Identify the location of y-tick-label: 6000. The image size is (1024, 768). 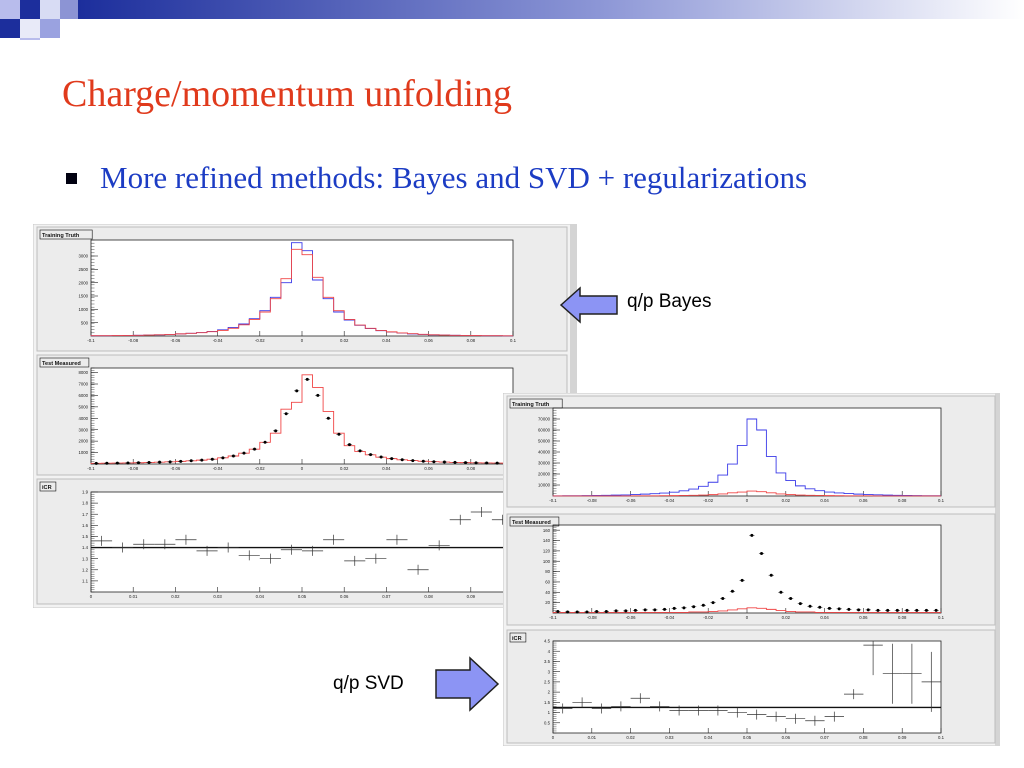
(83, 395).